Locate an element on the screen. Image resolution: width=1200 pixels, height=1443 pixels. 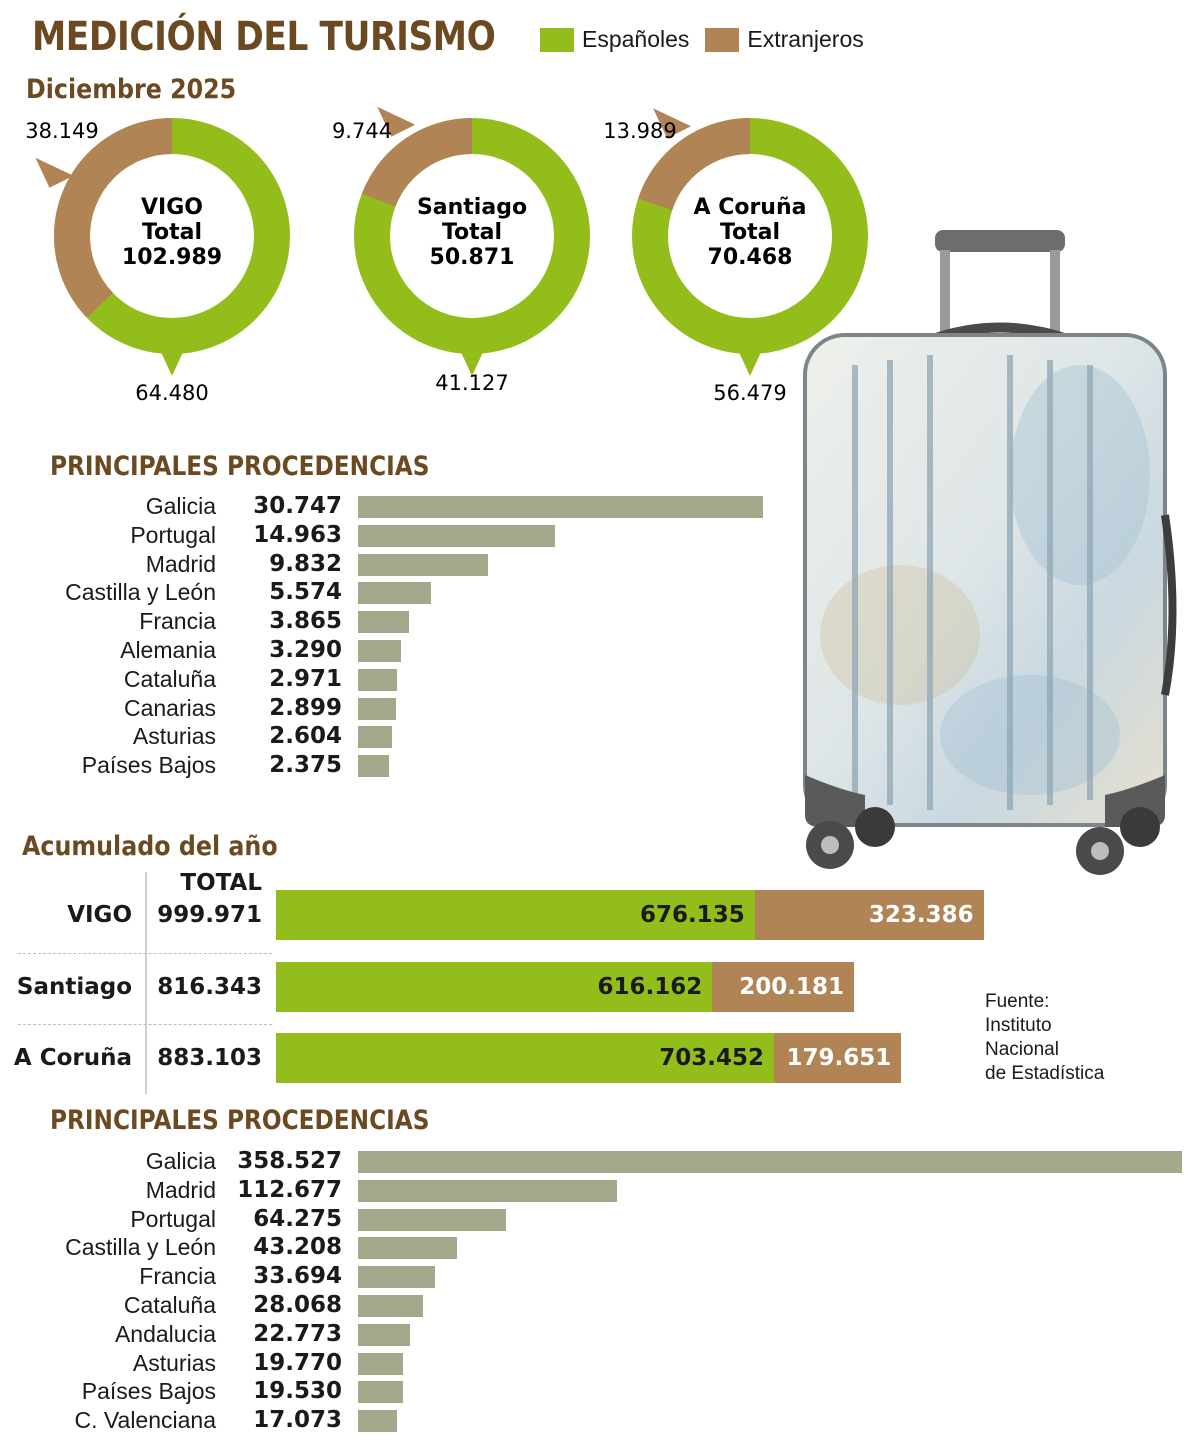
acc-bar-espanoles: 676.135 is located at coordinates (515, 915).